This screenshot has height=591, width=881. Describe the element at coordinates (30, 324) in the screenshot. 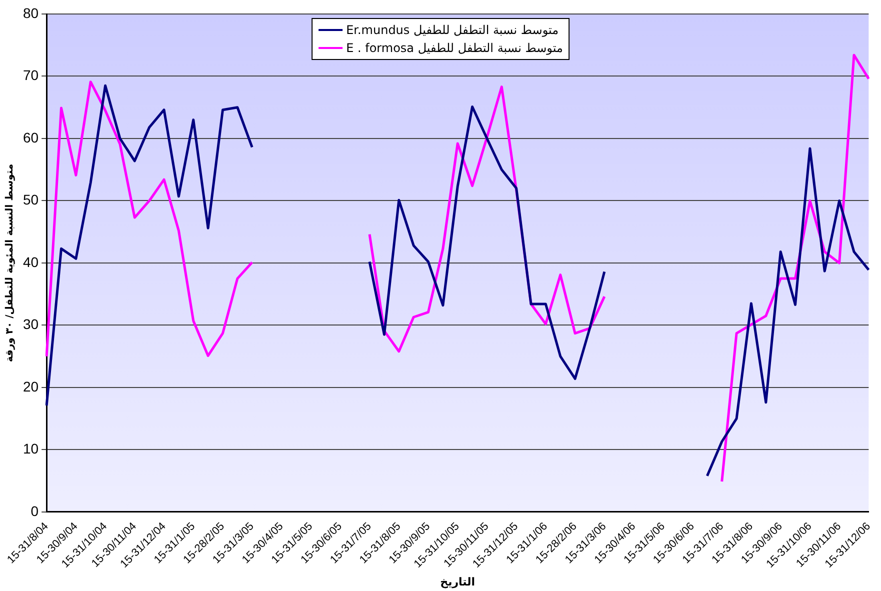

I see `y-tick-label: 30` at that location.